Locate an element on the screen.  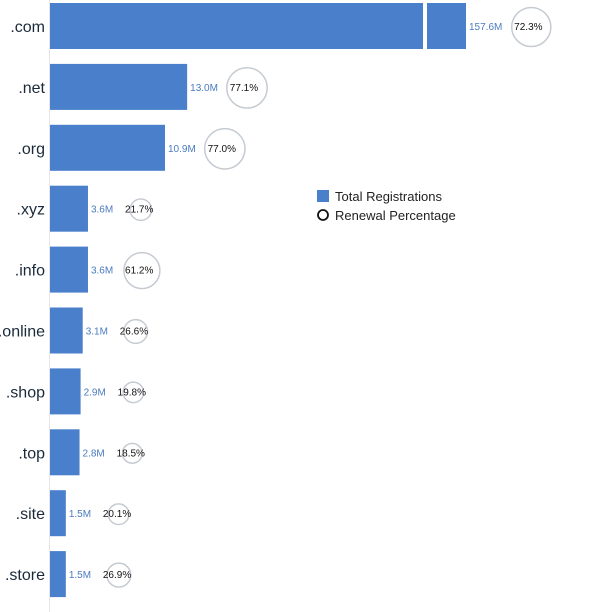
renewal-label-shop: 19.8% is located at coordinates (132, 392).